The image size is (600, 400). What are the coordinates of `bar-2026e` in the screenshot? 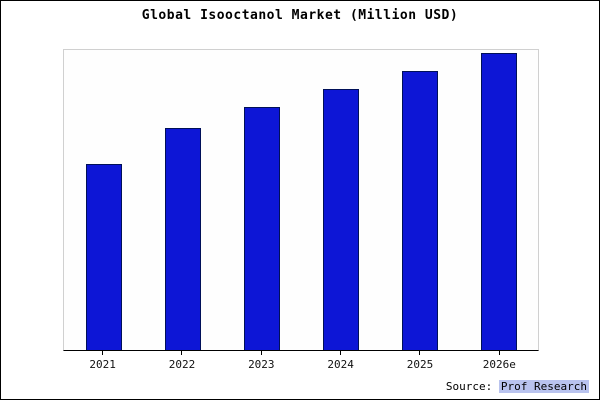 It's located at (498, 201).